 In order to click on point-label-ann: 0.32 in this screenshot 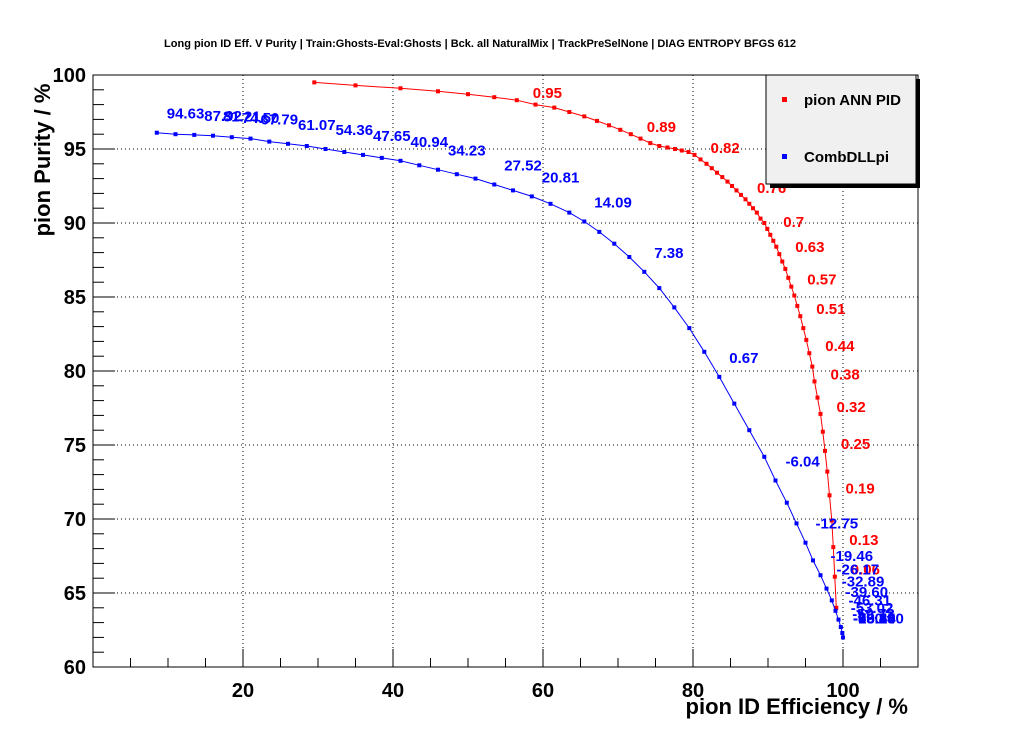, I will do `click(851, 407)`.